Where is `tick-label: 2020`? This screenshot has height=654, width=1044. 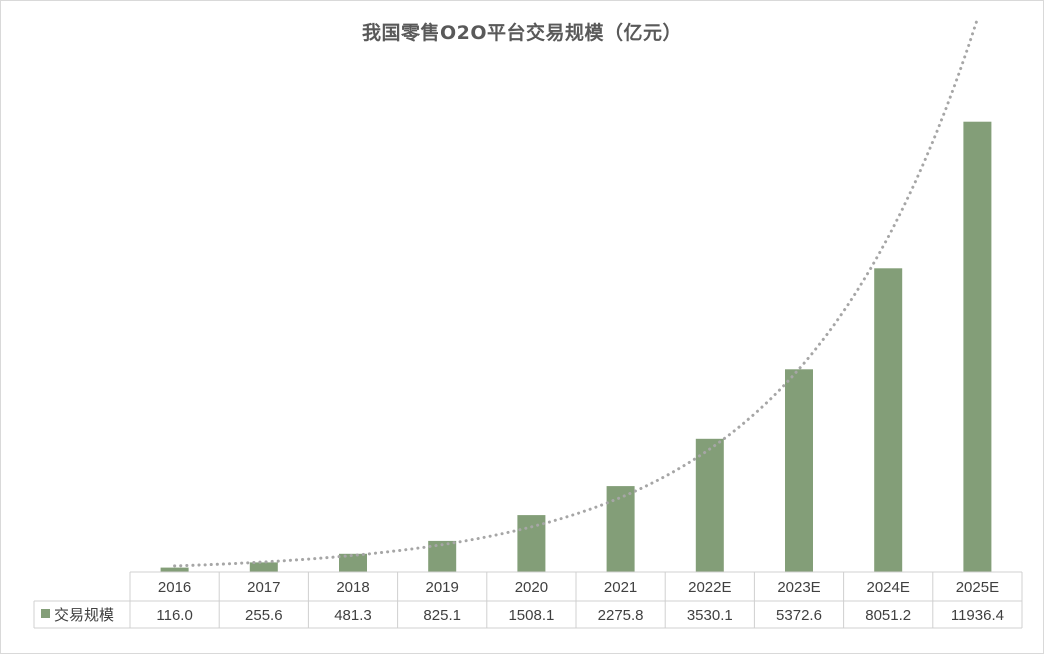 tick-label: 2020 is located at coordinates (531, 587).